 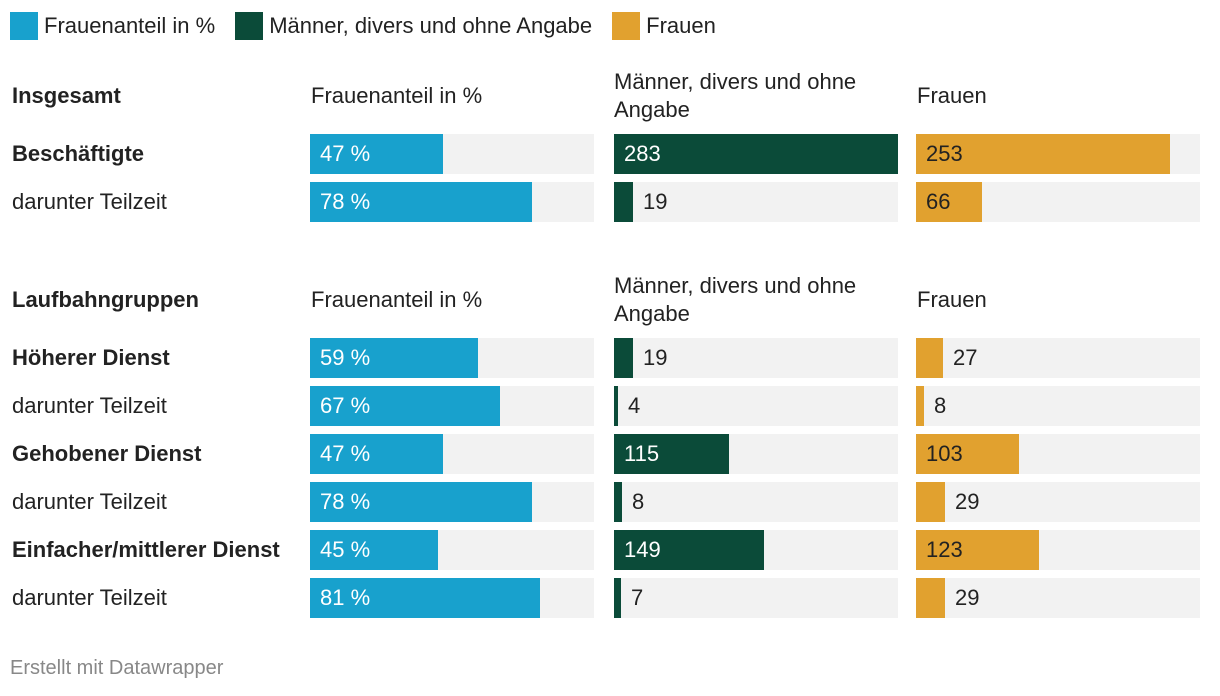 What do you see at coordinates (345, 357) in the screenshot?
I see `data-label: 59 %` at bounding box center [345, 357].